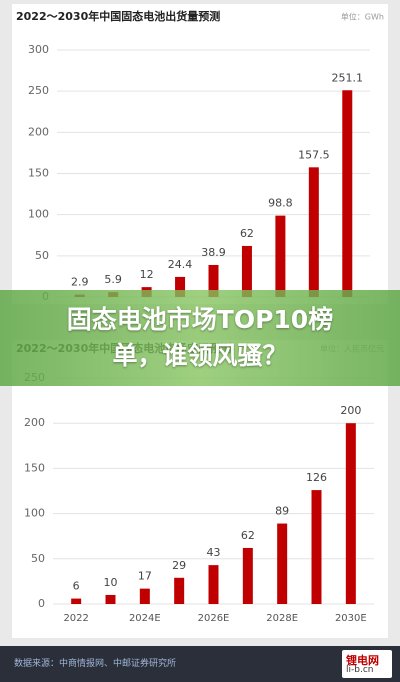 The width and height of the screenshot is (400, 682). Describe the element at coordinates (111, 582) in the screenshot. I see `value-label: 10` at that location.